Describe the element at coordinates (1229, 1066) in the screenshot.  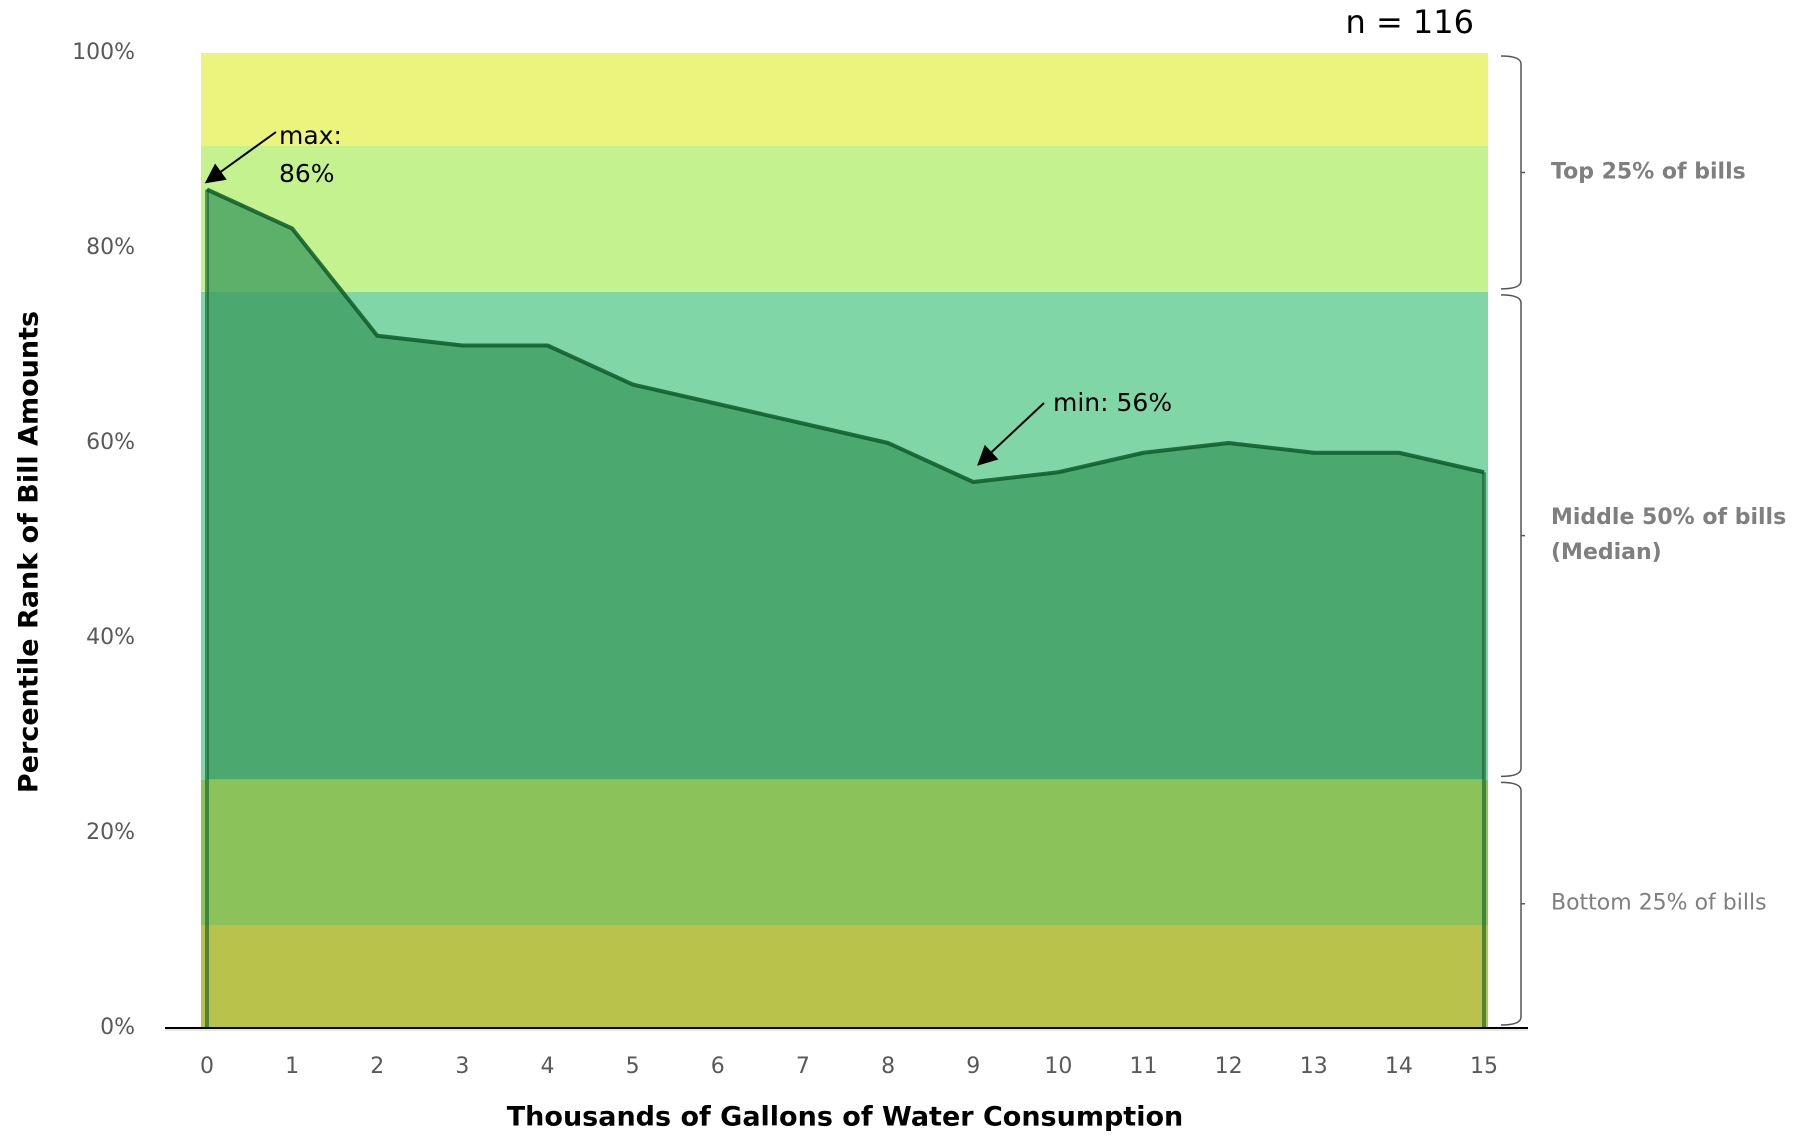
I see `x-tick-label: 12` at that location.